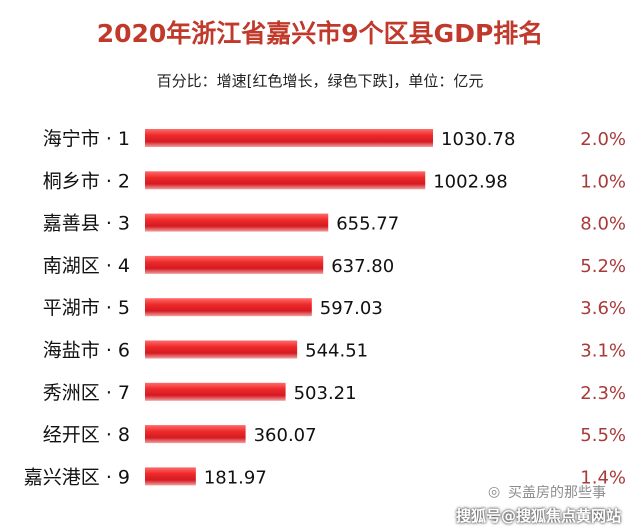  Describe the element at coordinates (494, 492) in the screenshot. I see `wechat-icon: ◎` at that location.